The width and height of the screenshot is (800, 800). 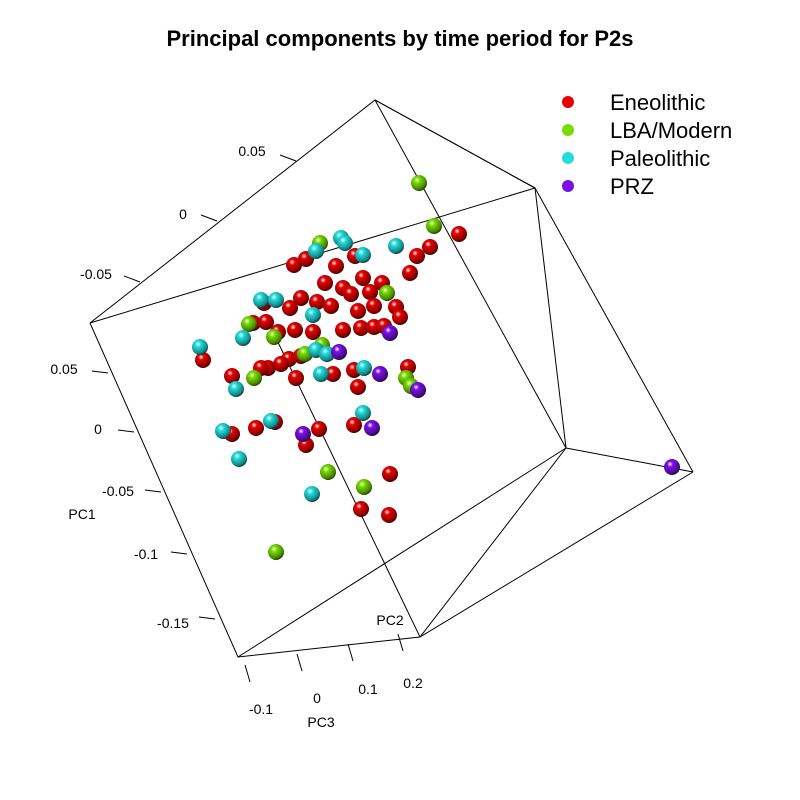 What do you see at coordinates (320, 722) in the screenshot?
I see `pc3-axis-label: PC3` at bounding box center [320, 722].